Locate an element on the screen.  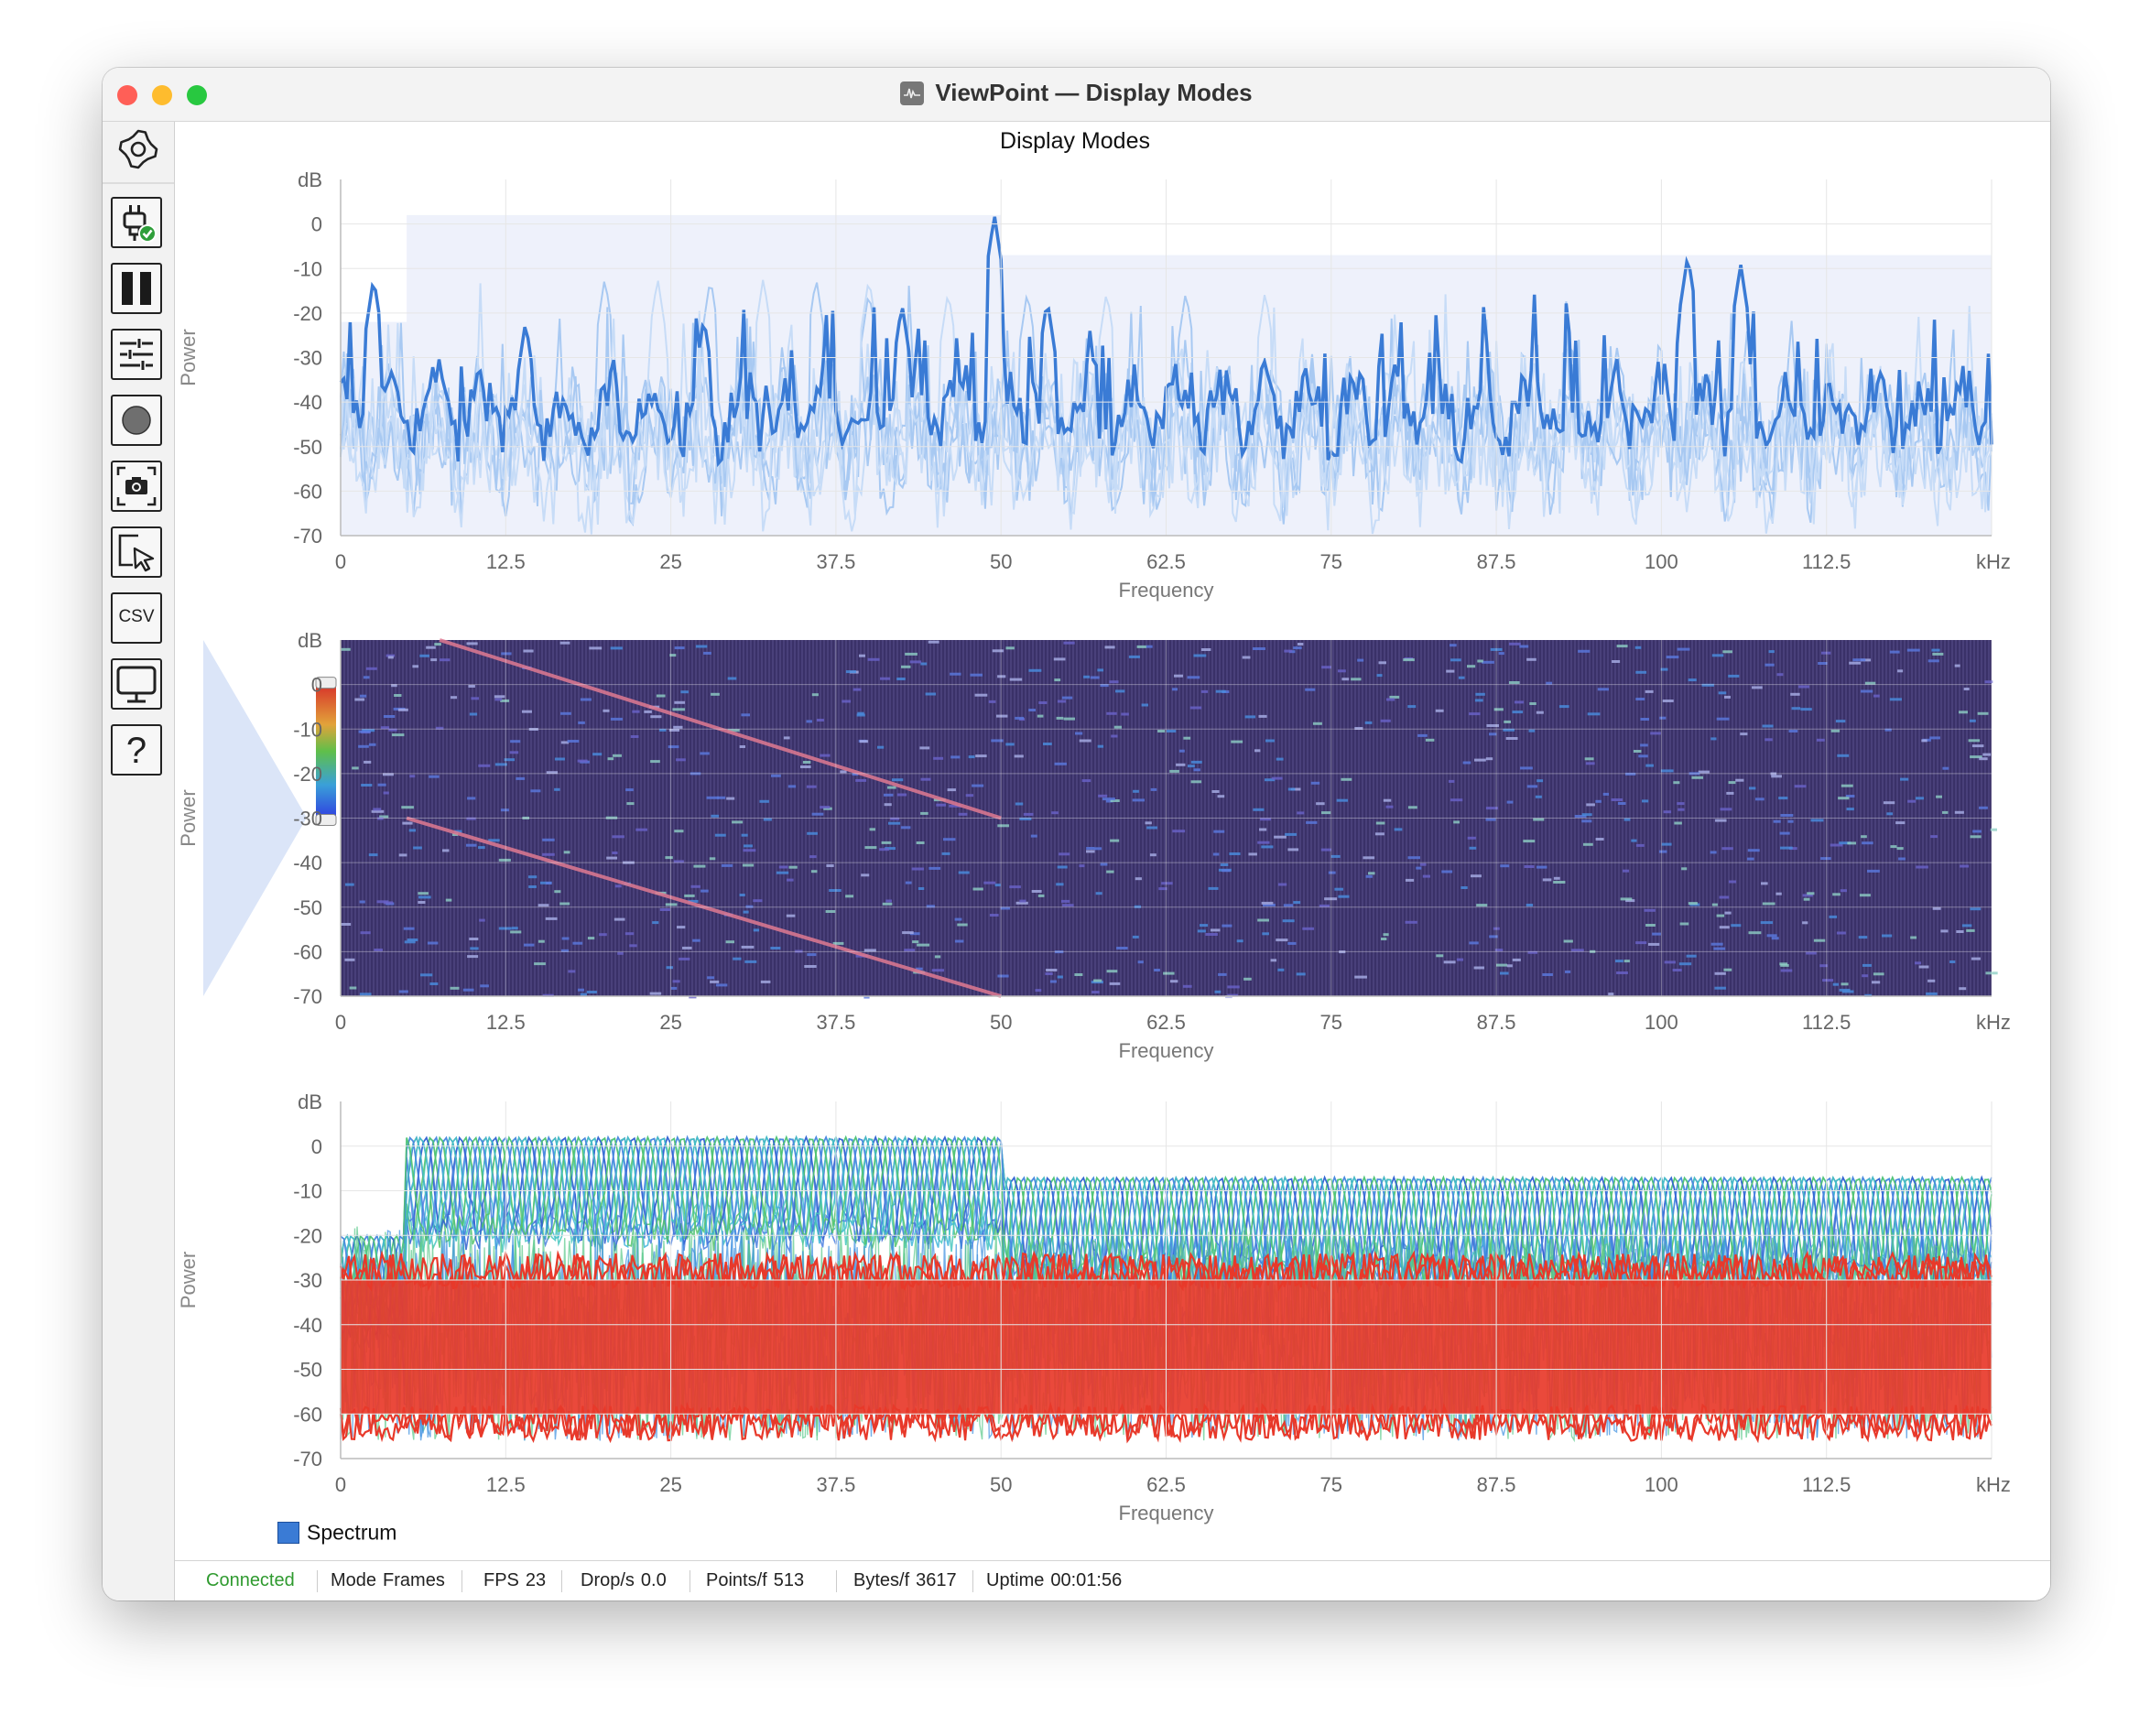
connect-button is located at coordinates (136, 223).